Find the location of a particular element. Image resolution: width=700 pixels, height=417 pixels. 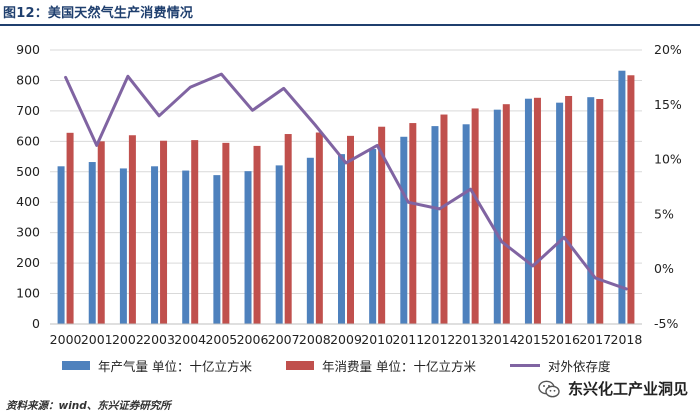

legend-label-consumption: 年消费量 单位：十亿立方米 is located at coordinates (398, 366).